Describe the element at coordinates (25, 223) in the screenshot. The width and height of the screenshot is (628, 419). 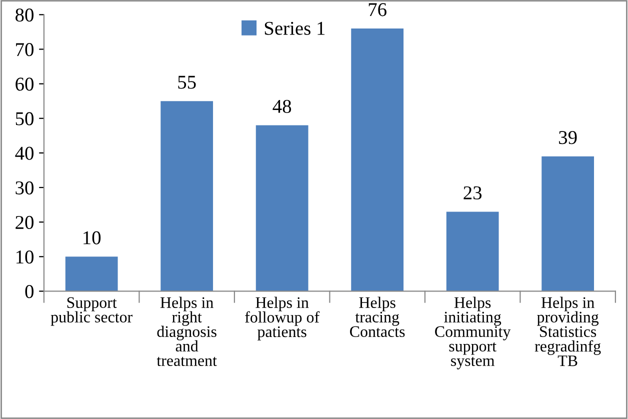
I see `y-tick-label: 20` at that location.